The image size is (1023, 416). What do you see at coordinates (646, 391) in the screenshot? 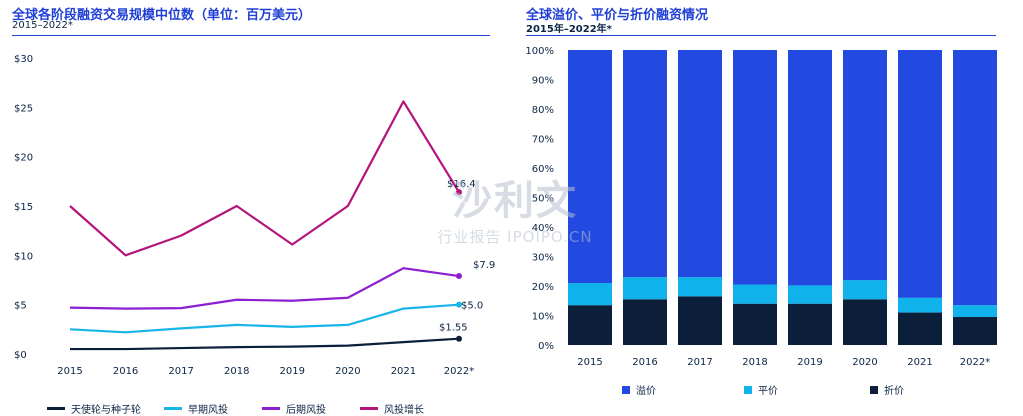
I see `legend-label: 溢价` at bounding box center [646, 391].